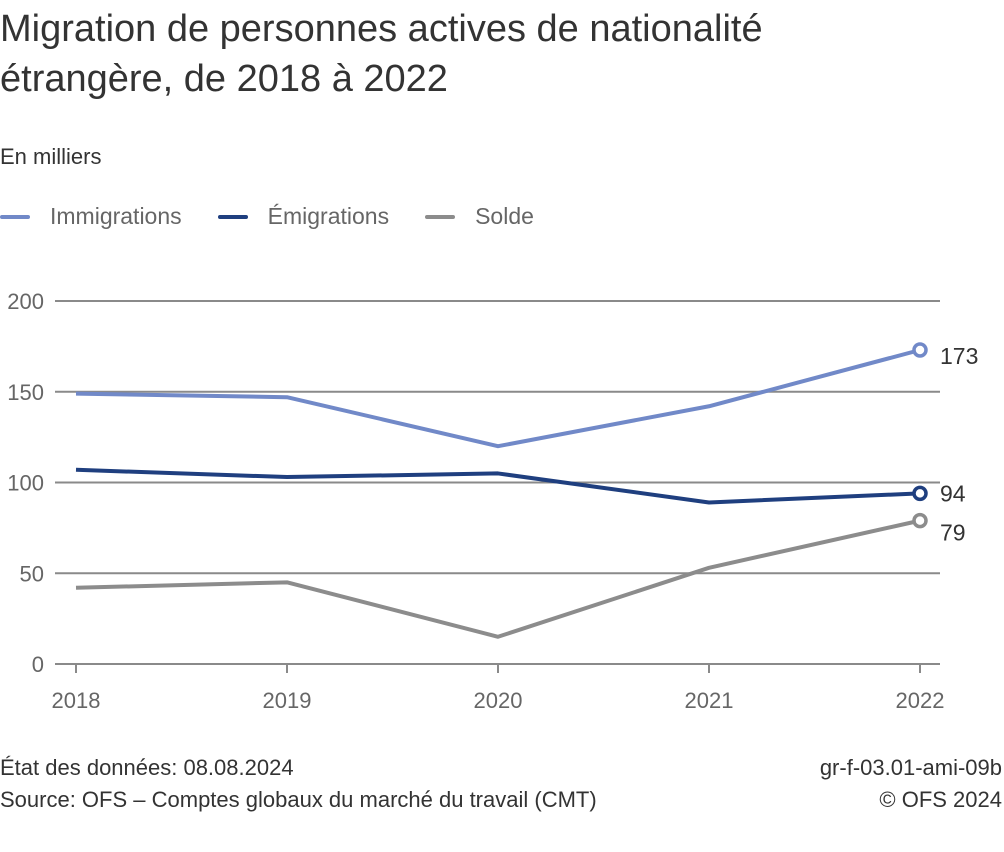  What do you see at coordinates (25, 392) in the screenshot?
I see `y-tick-label: 150` at bounding box center [25, 392].